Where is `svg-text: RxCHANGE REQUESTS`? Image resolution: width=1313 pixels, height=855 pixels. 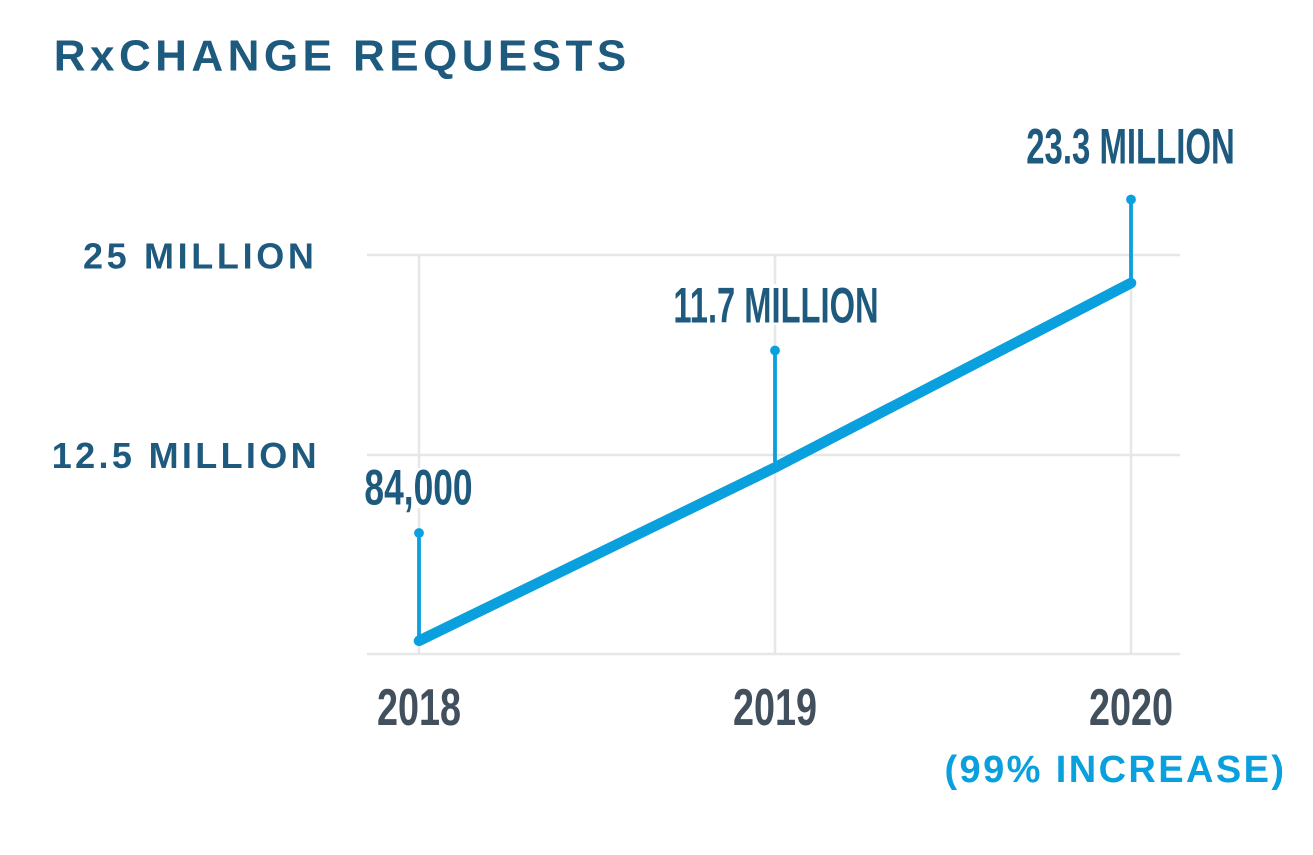
svg-text: RxCHANGE REQUESTS is located at coordinates (342, 56).